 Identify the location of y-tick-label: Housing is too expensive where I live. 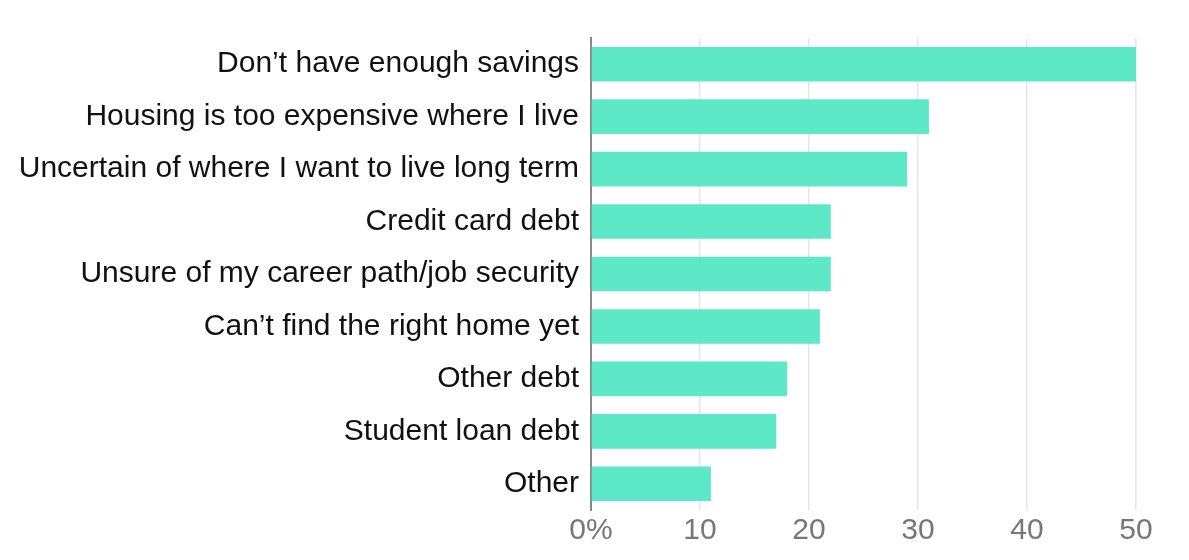
(332, 114).